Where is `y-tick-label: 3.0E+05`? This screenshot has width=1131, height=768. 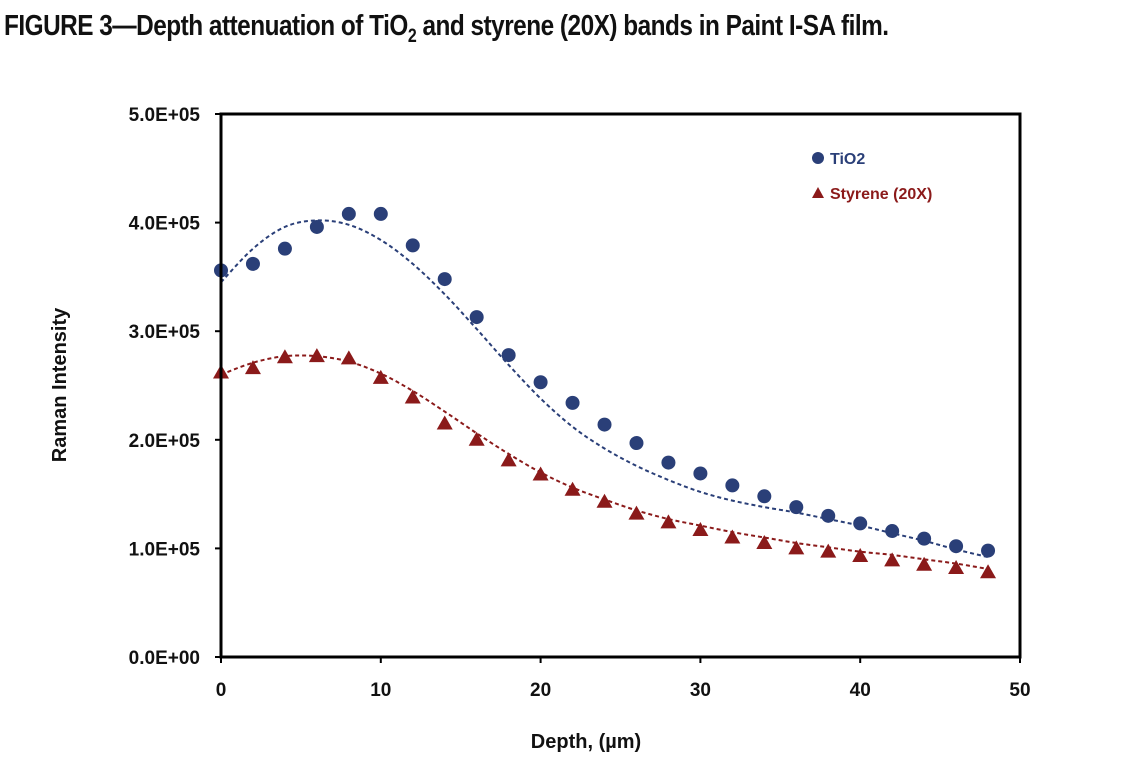
y-tick-label: 3.0E+05 is located at coordinates (165, 332).